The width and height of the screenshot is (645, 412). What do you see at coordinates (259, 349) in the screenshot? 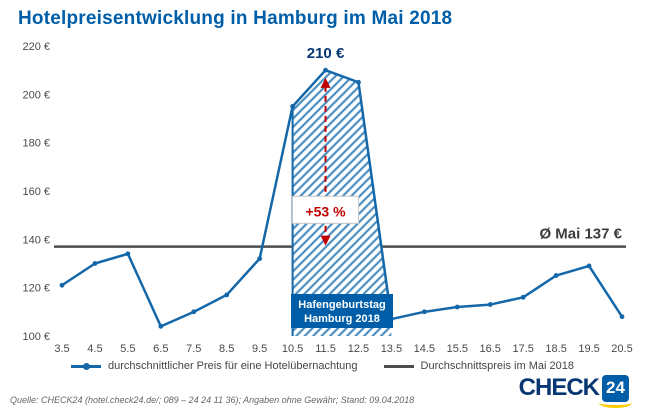
I see `x-tick-label: 9.5` at bounding box center [259, 349].